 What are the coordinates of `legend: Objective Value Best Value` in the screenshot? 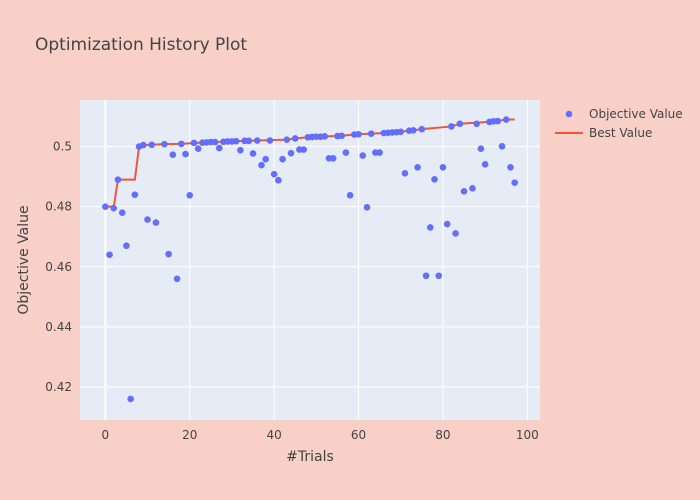 It's located at (619, 123).